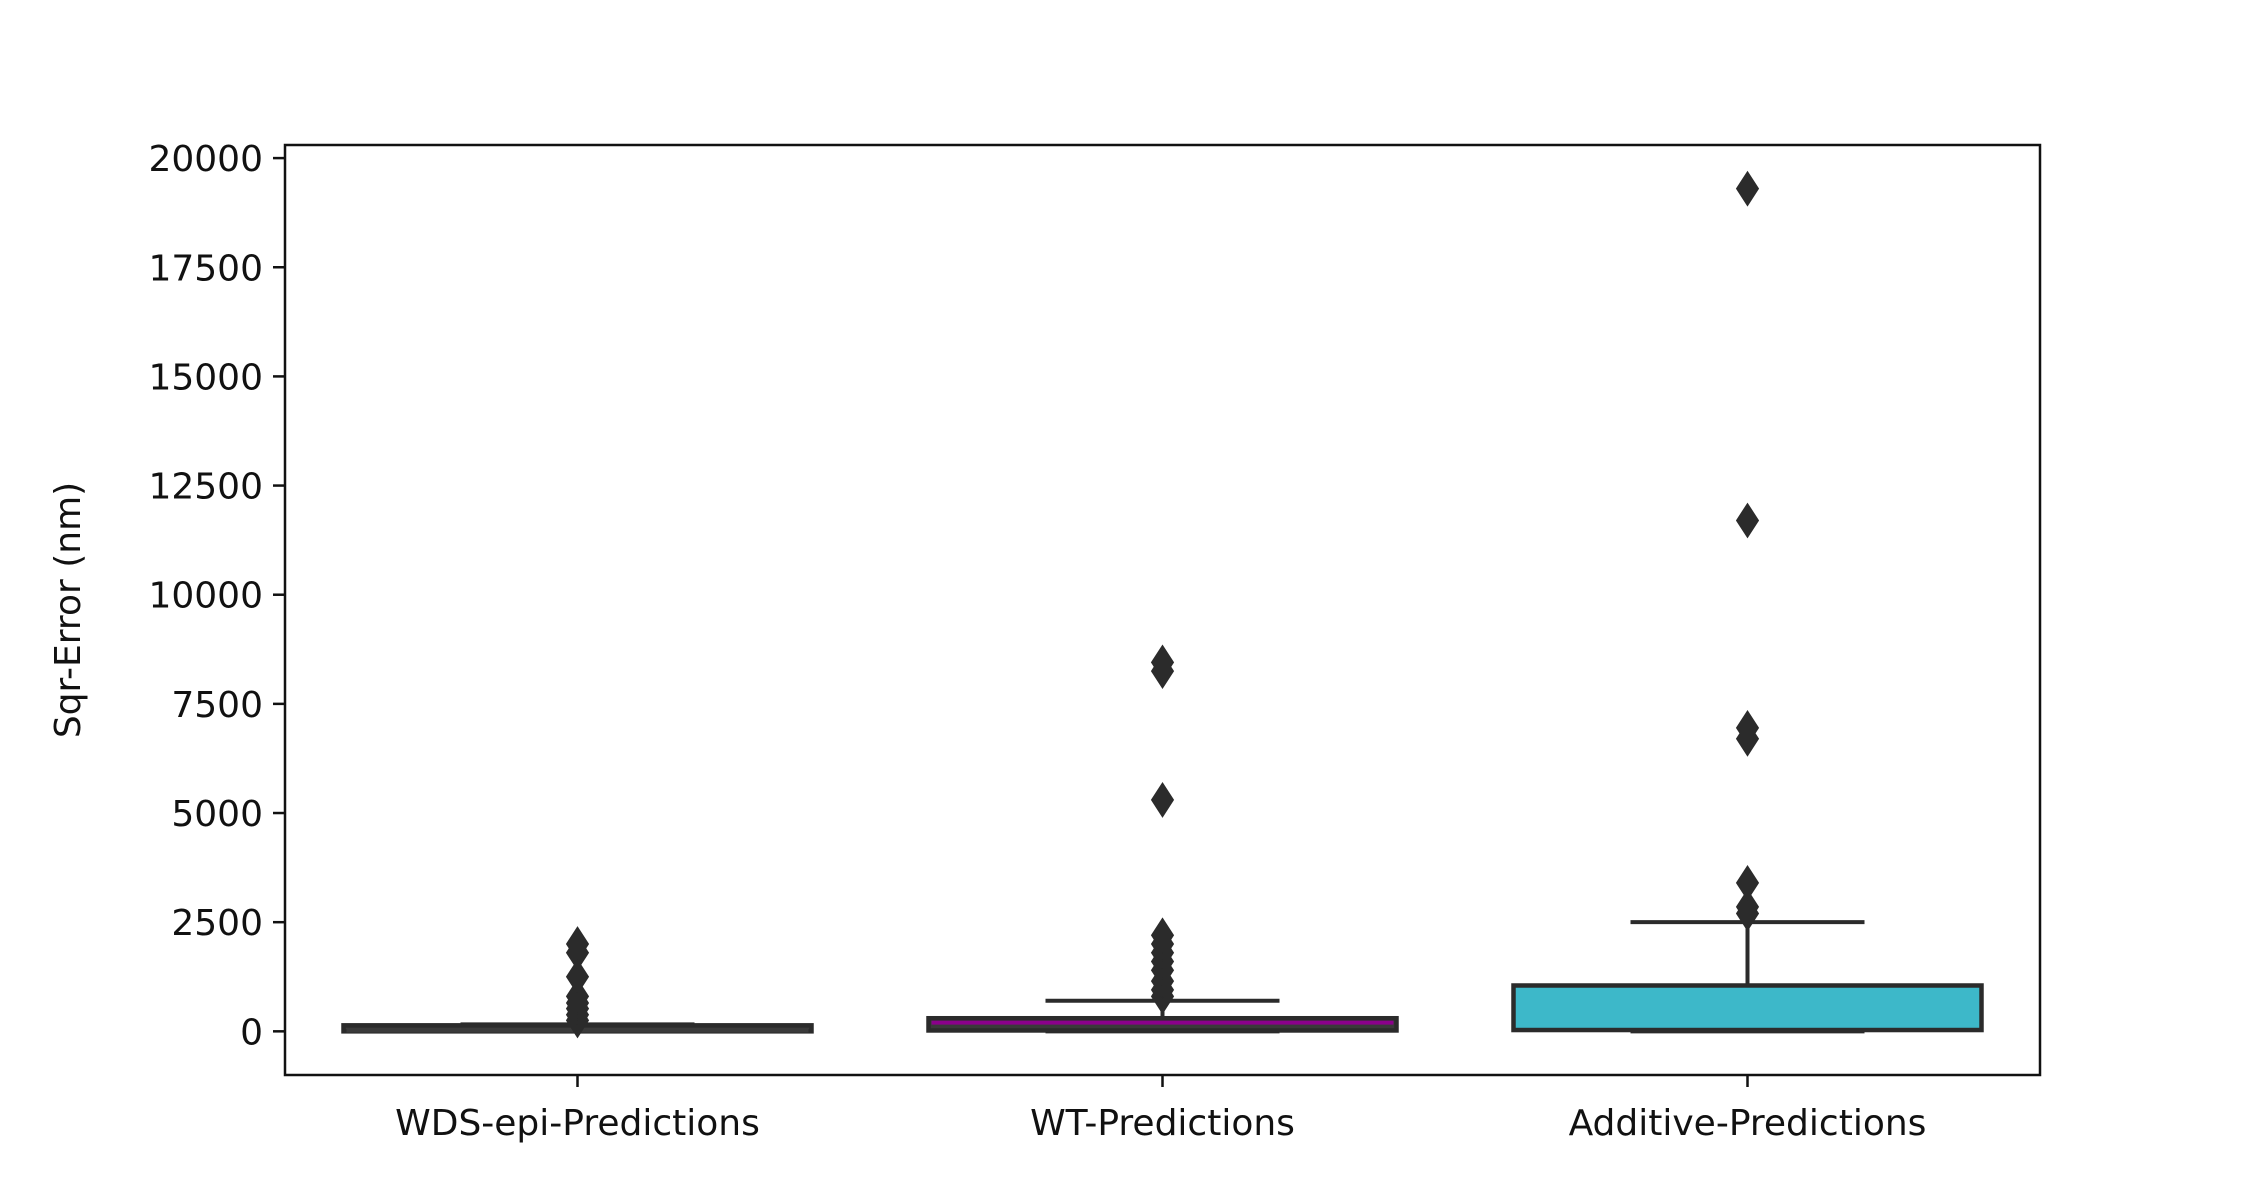  What do you see at coordinates (205, 159) in the screenshot?
I see `y-tick-label: 20000` at bounding box center [205, 159].